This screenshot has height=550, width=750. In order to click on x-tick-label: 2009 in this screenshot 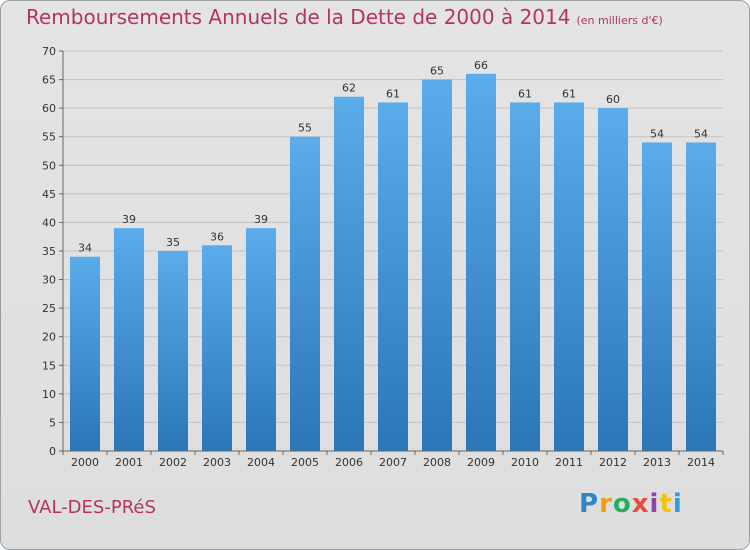, I will do `click(481, 462)`.